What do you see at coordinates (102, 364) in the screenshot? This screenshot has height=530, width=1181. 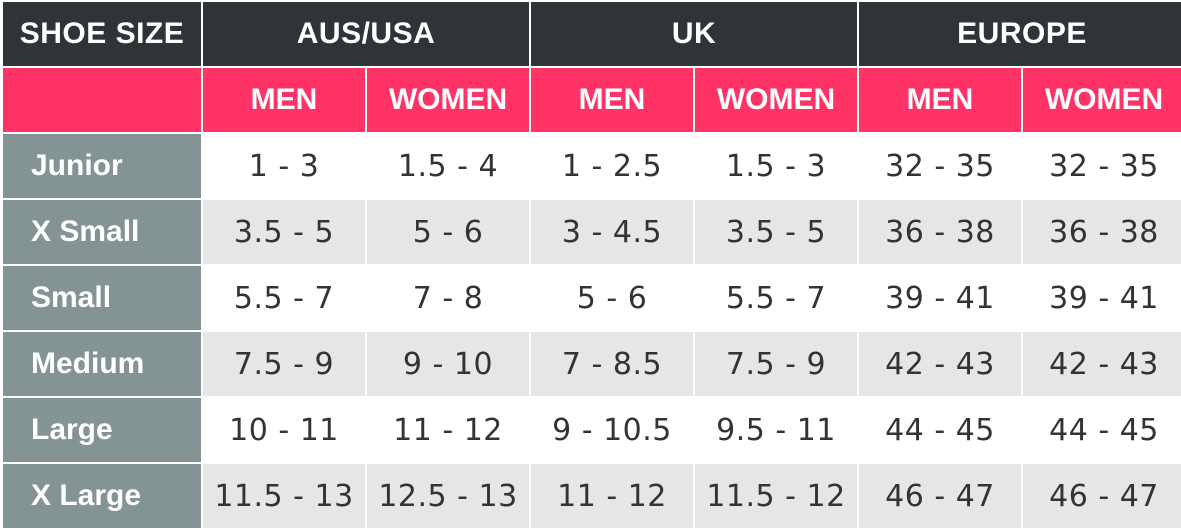 I see `row-label-medium: Medium` at bounding box center [102, 364].